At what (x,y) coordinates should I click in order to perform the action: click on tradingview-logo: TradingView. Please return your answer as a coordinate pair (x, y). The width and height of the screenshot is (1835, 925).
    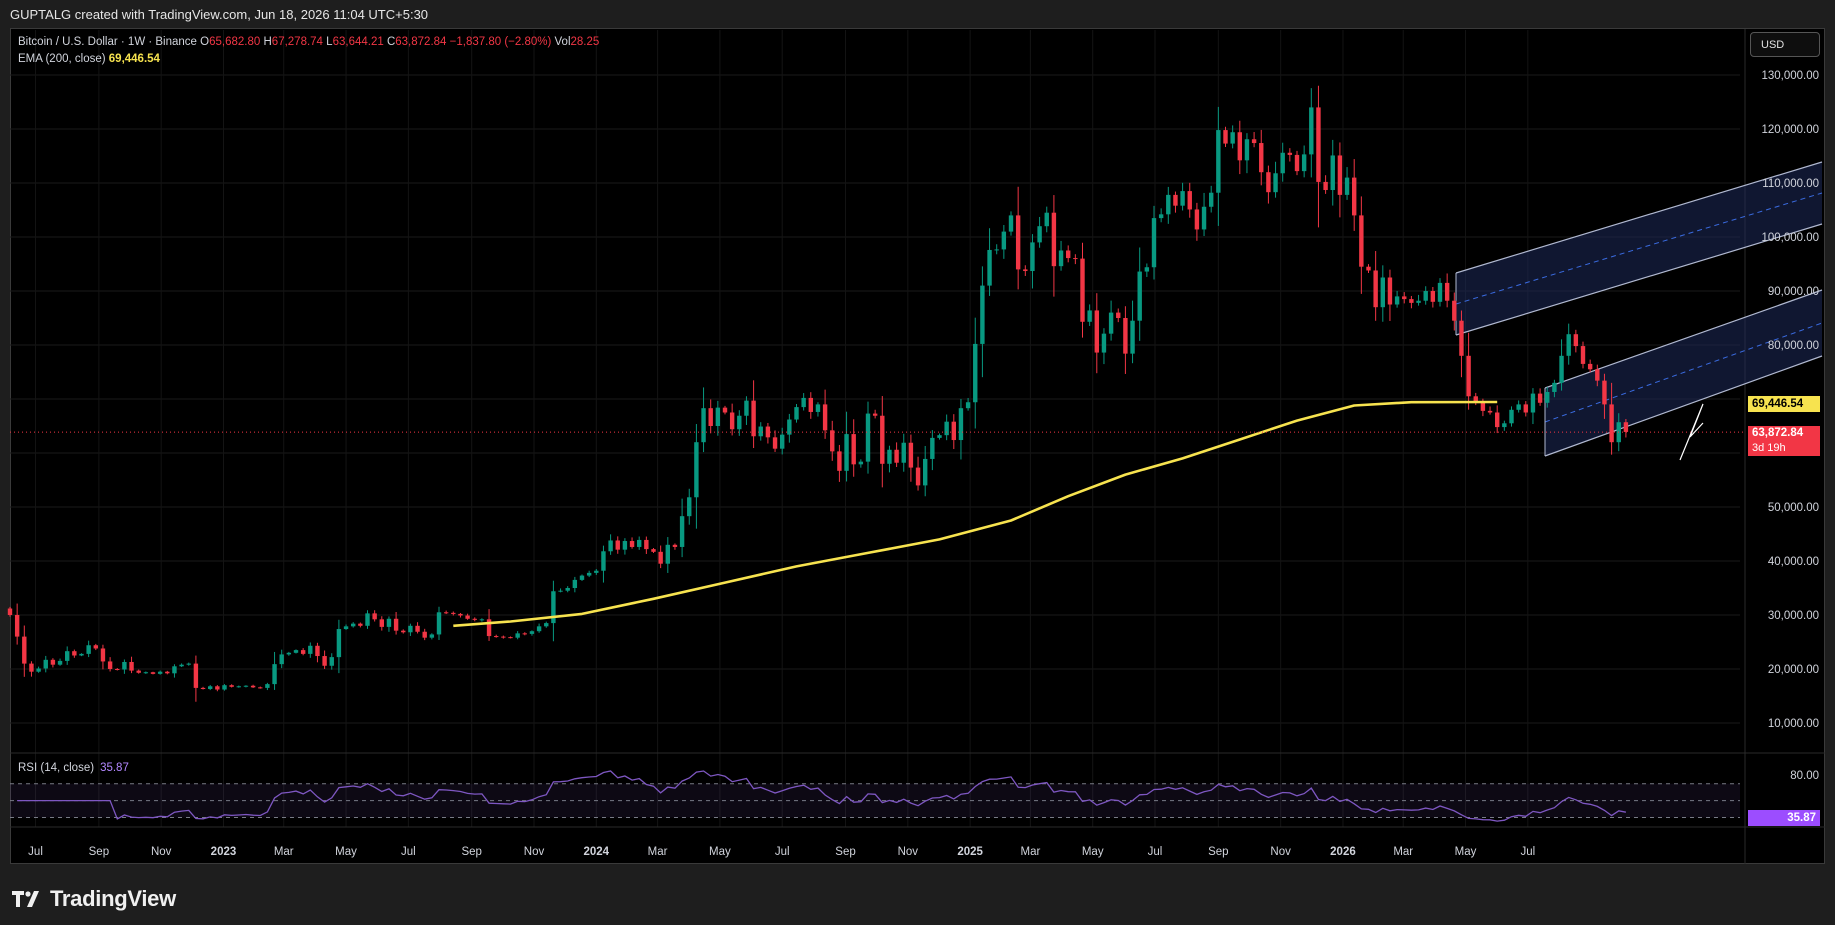
    Looking at the image, I should click on (94, 899).